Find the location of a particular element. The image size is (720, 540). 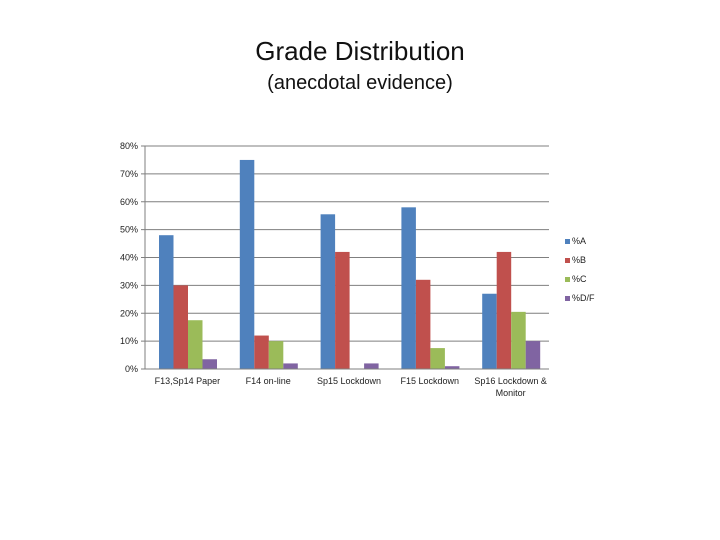

y-tick-label: 80% is located at coordinates (129, 146).